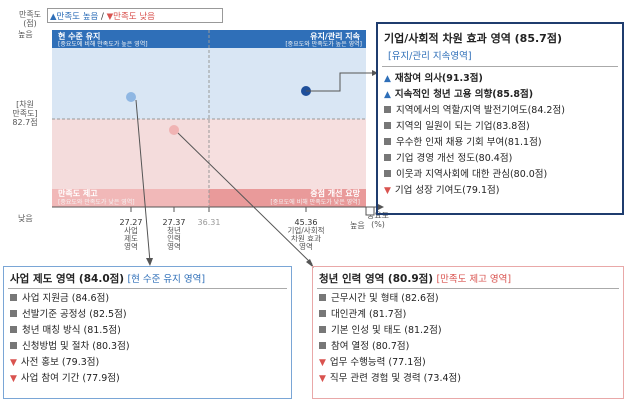  What do you see at coordinates (147, 315) in the screenshot?
I see `biz_box-item-1: 선발기준 공정성 (82.5점)` at bounding box center [147, 315].